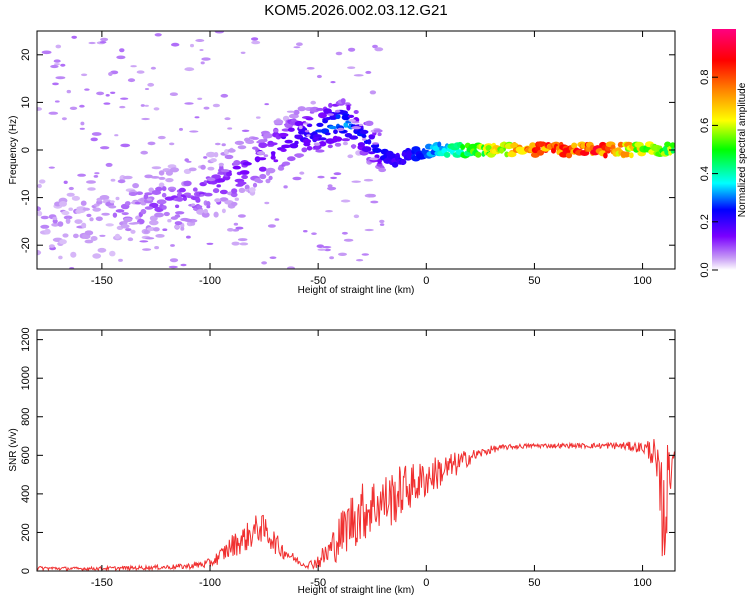  What do you see at coordinates (26, 455) in the screenshot?
I see `y-tick-label: 600` at bounding box center [26, 455].